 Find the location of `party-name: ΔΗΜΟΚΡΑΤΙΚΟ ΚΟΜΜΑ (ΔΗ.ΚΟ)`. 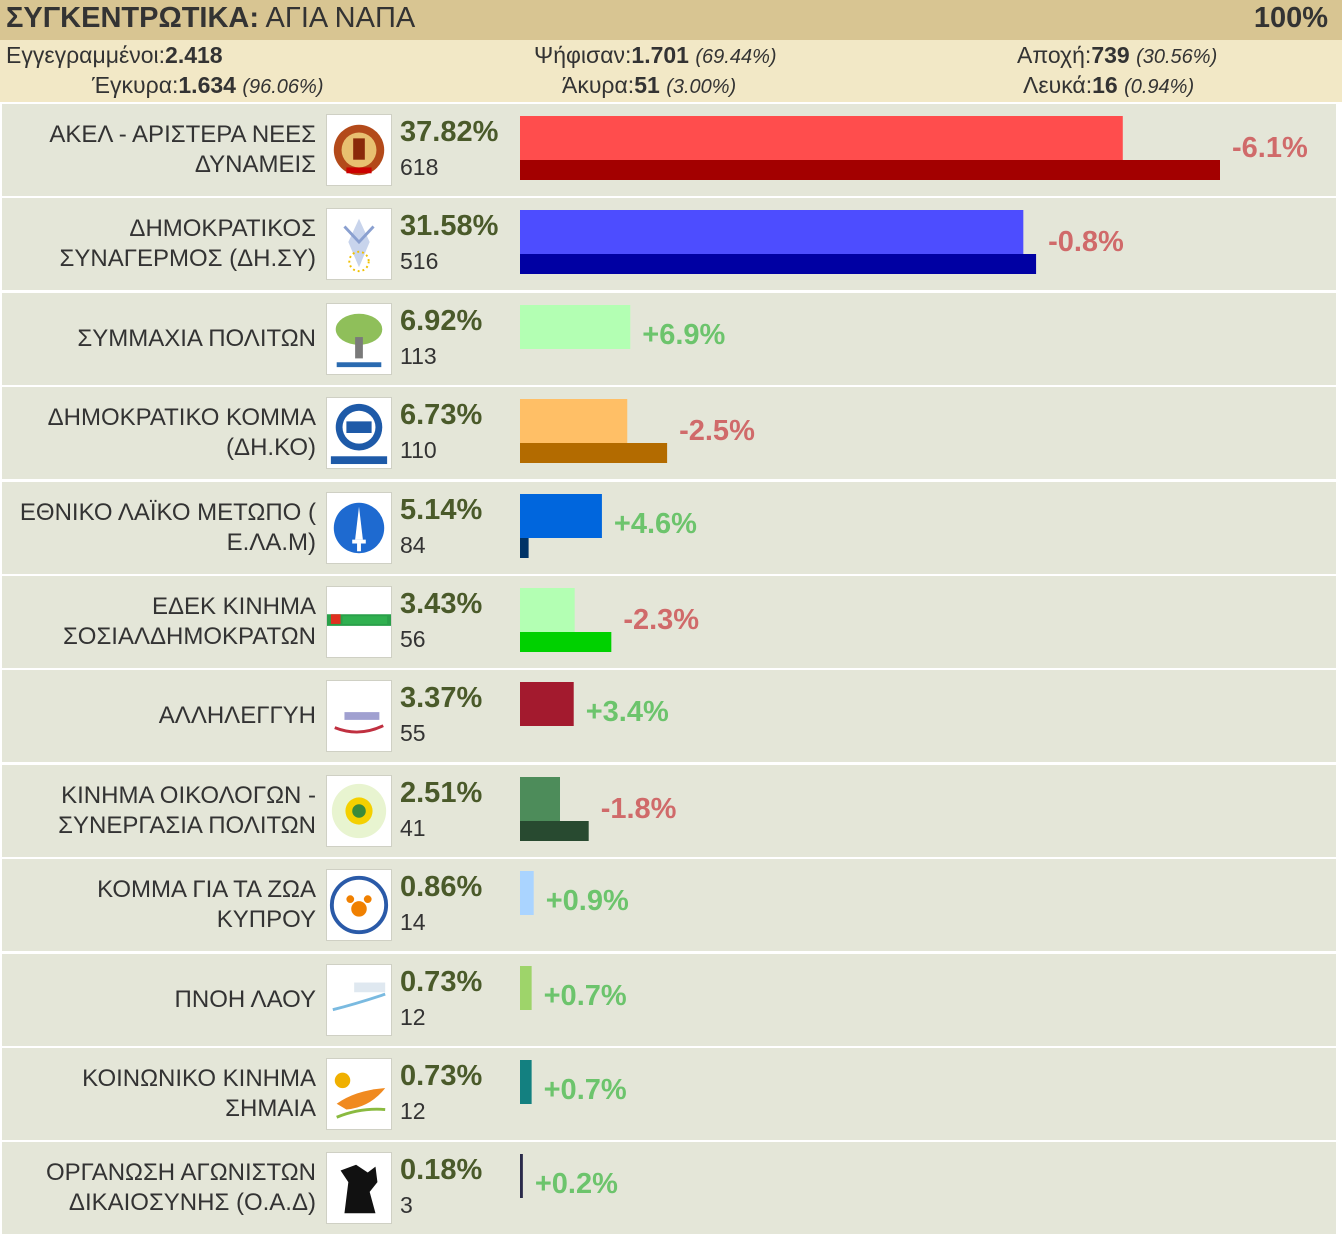

party-name: ΔΗΜΟΚΡΑΤΙΚΟ ΚΟΜΜΑ (ΔΗ.ΚΟ) is located at coordinates (181, 432).